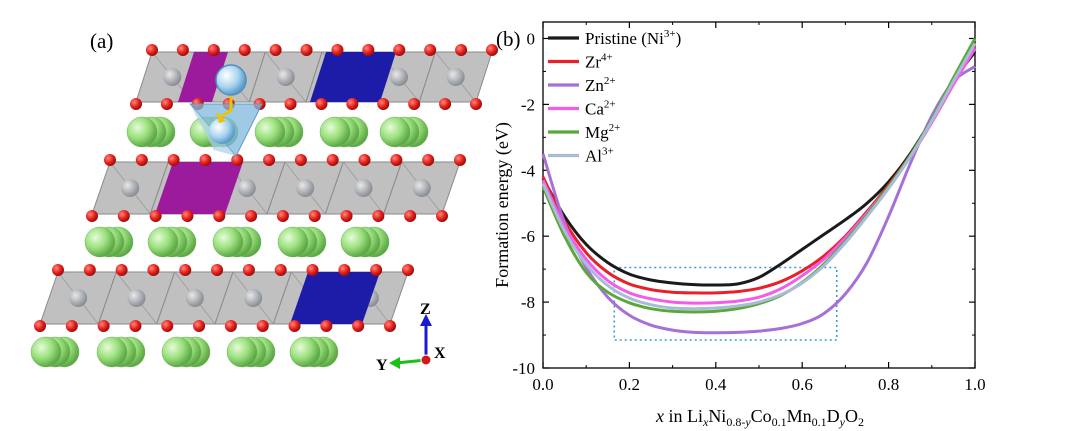  I want to click on x-axis-title-mn: Mn, so click(799, 416).